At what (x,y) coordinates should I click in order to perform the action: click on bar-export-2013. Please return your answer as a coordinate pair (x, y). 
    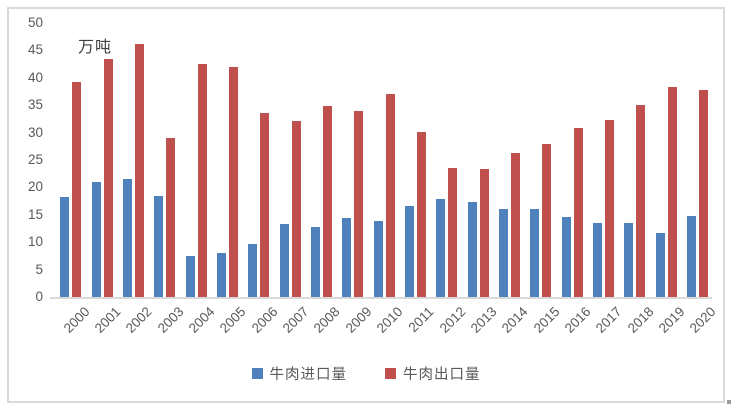
    Looking at the image, I should click on (484, 233).